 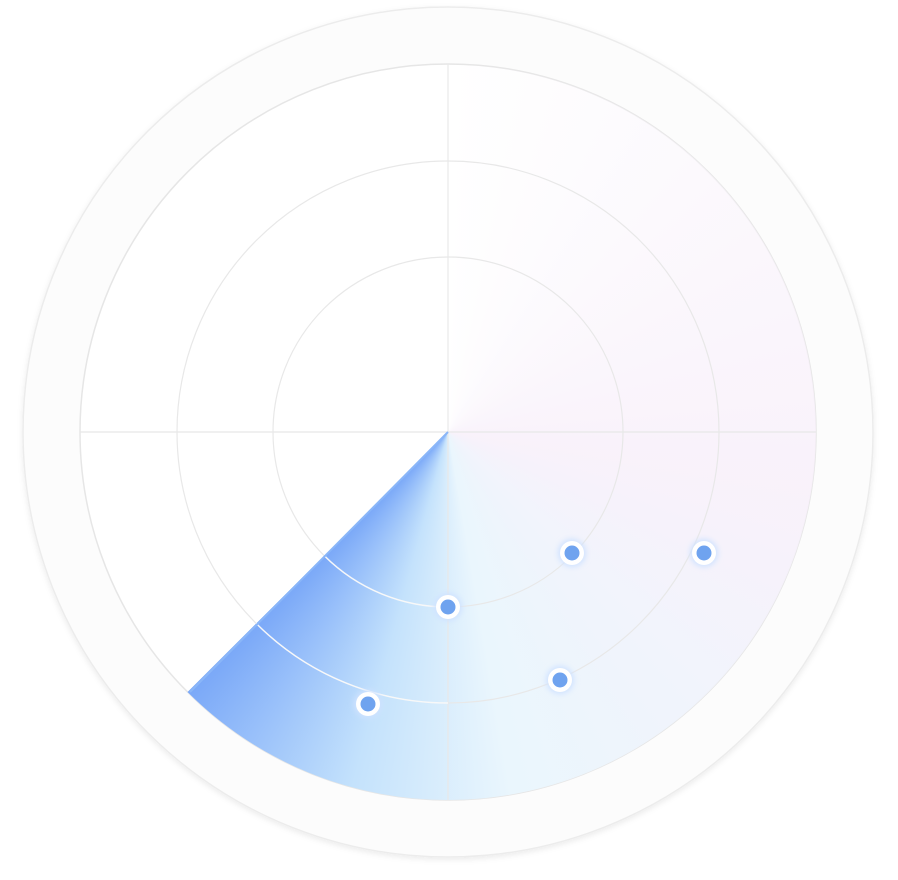 I want to click on targets, so click(x=536, y=628).